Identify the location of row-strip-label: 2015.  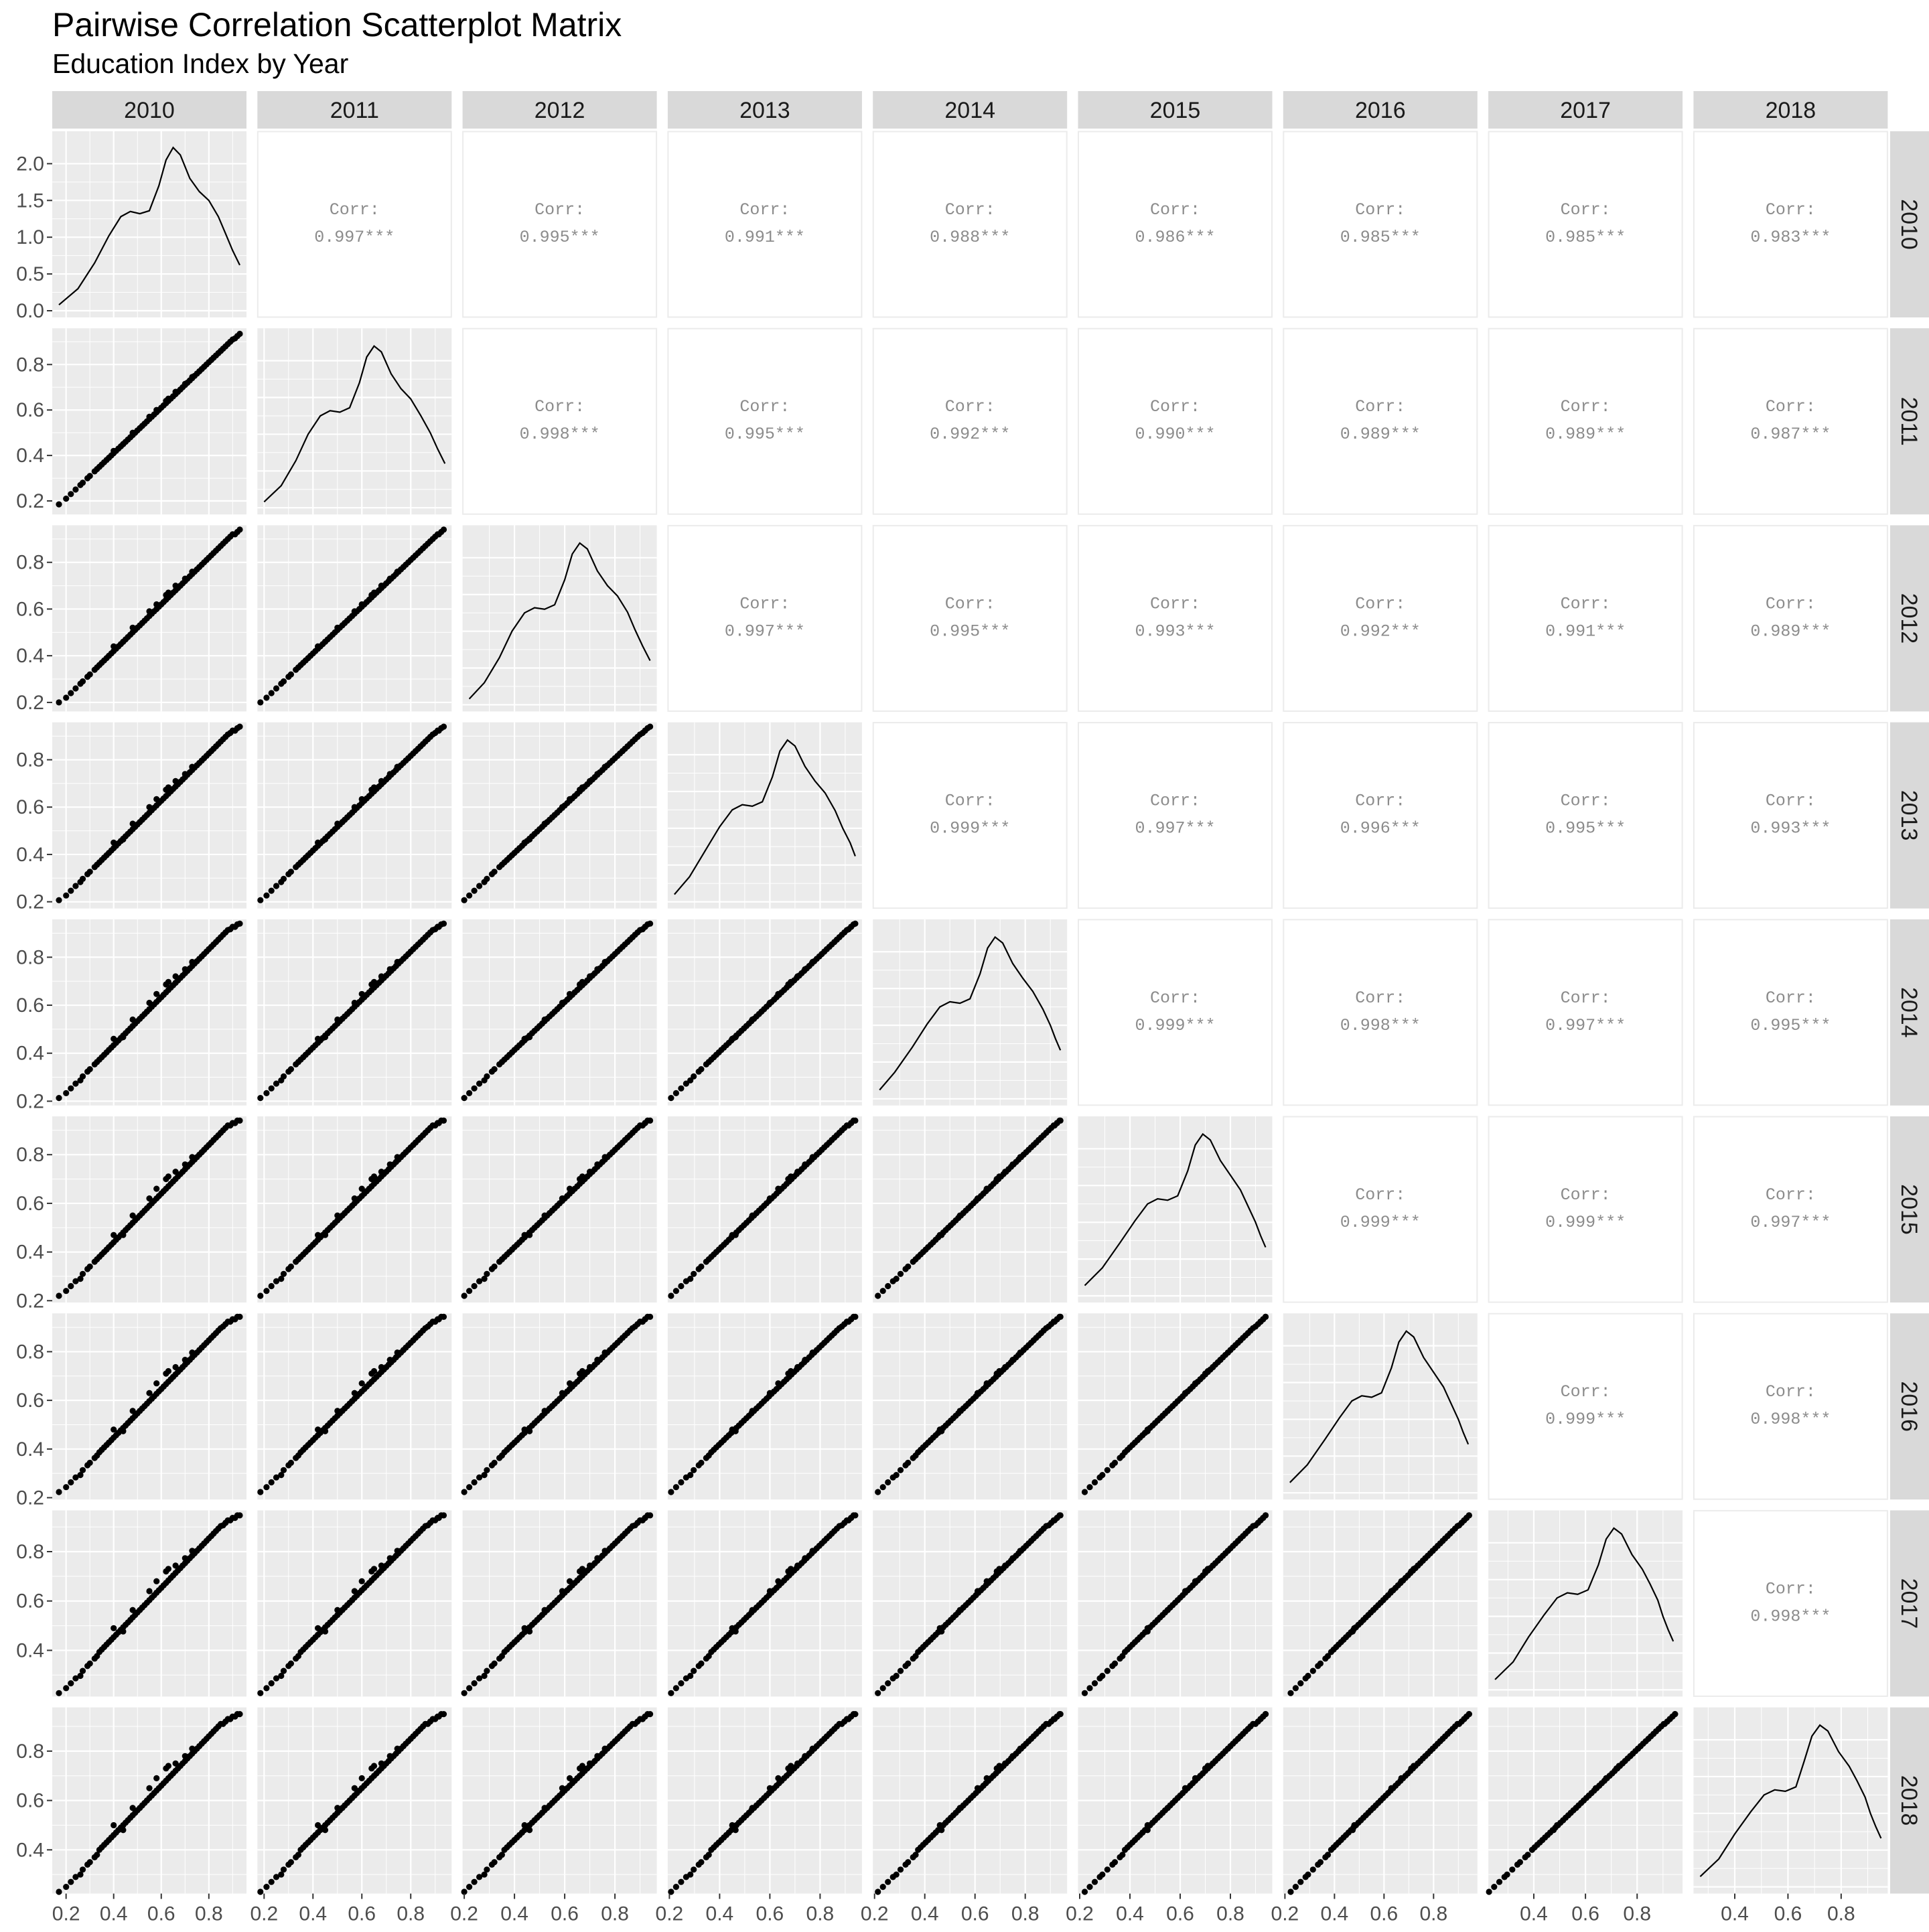
(1909, 1209).